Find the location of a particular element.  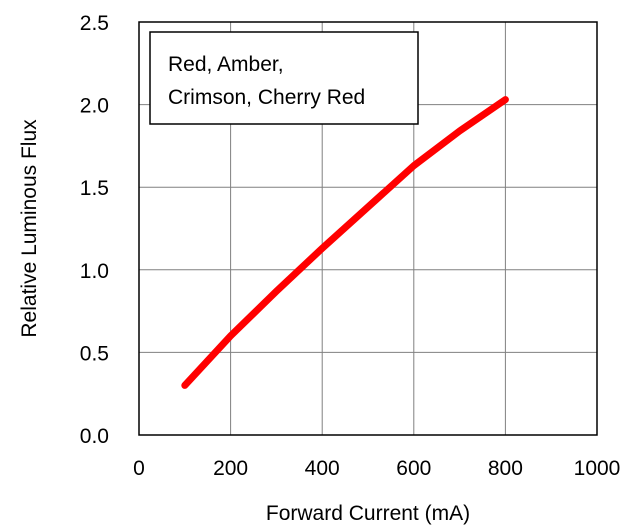

y-tick-label: 1.0 is located at coordinates (94, 271).